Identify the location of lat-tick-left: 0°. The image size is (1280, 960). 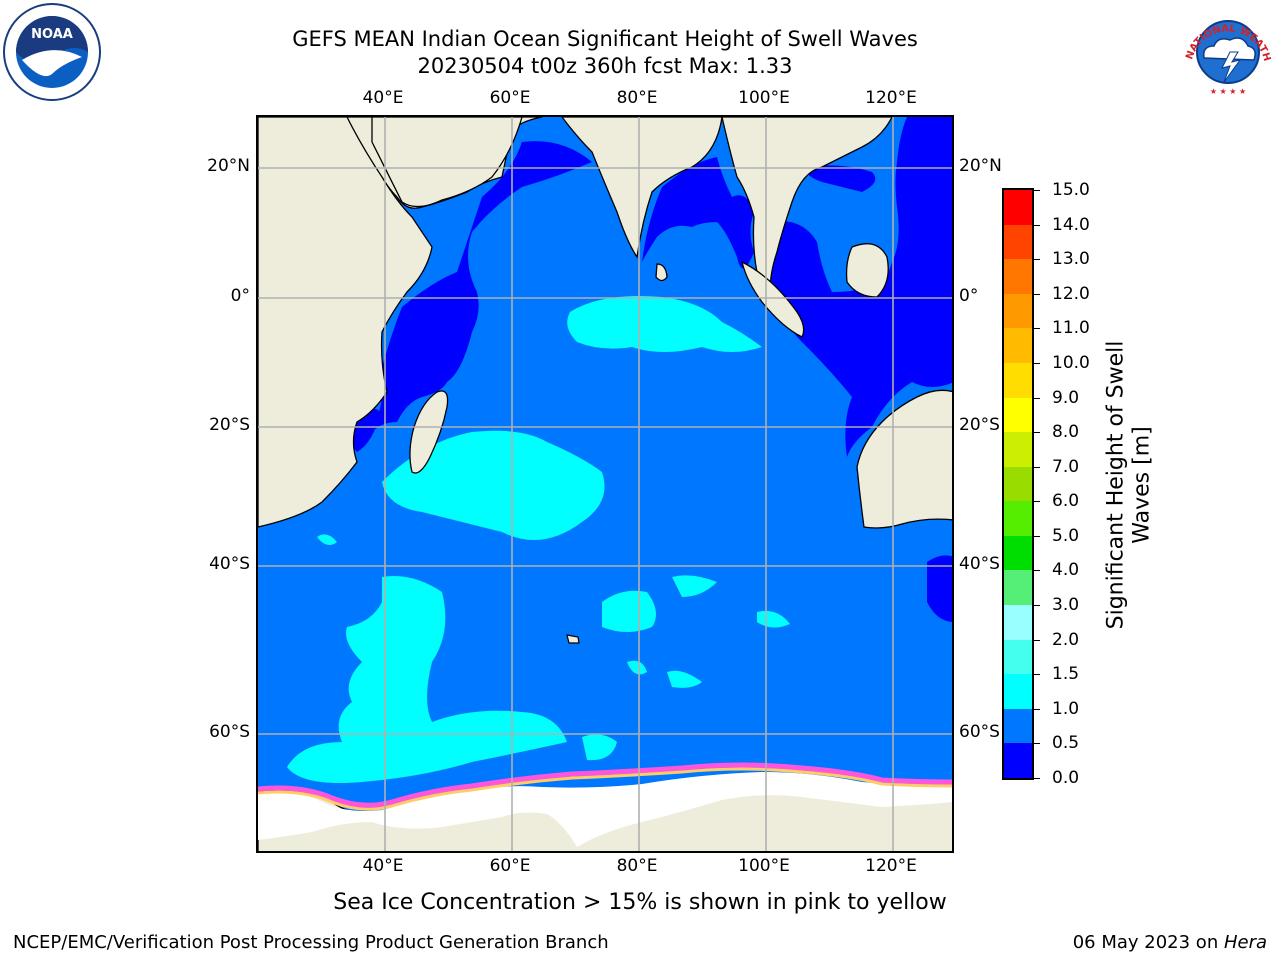
(240, 296).